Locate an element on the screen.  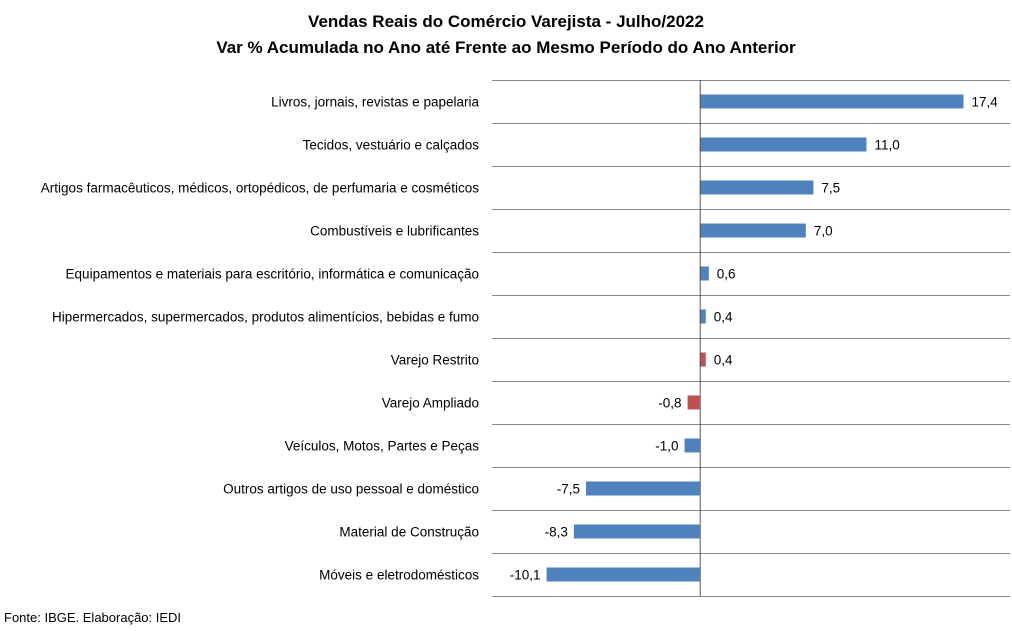
data-label: -1,0 is located at coordinates (666, 446).